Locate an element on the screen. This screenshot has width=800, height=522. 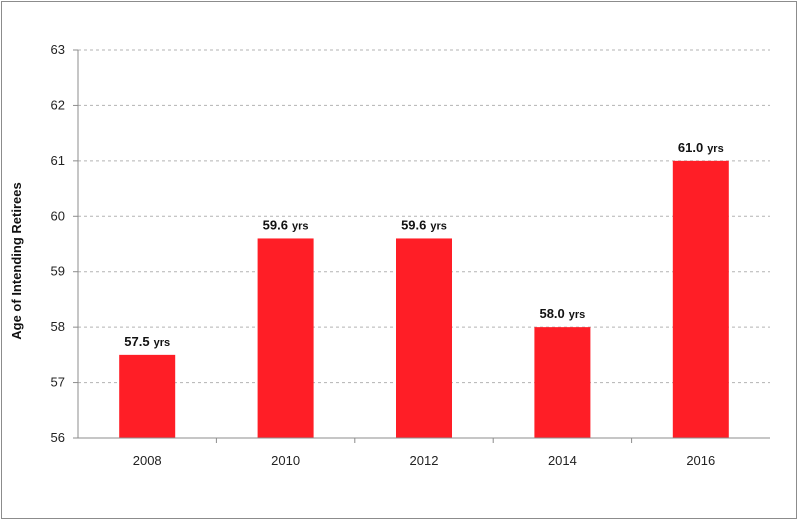
y-tick-label: 57 is located at coordinates (58, 382).